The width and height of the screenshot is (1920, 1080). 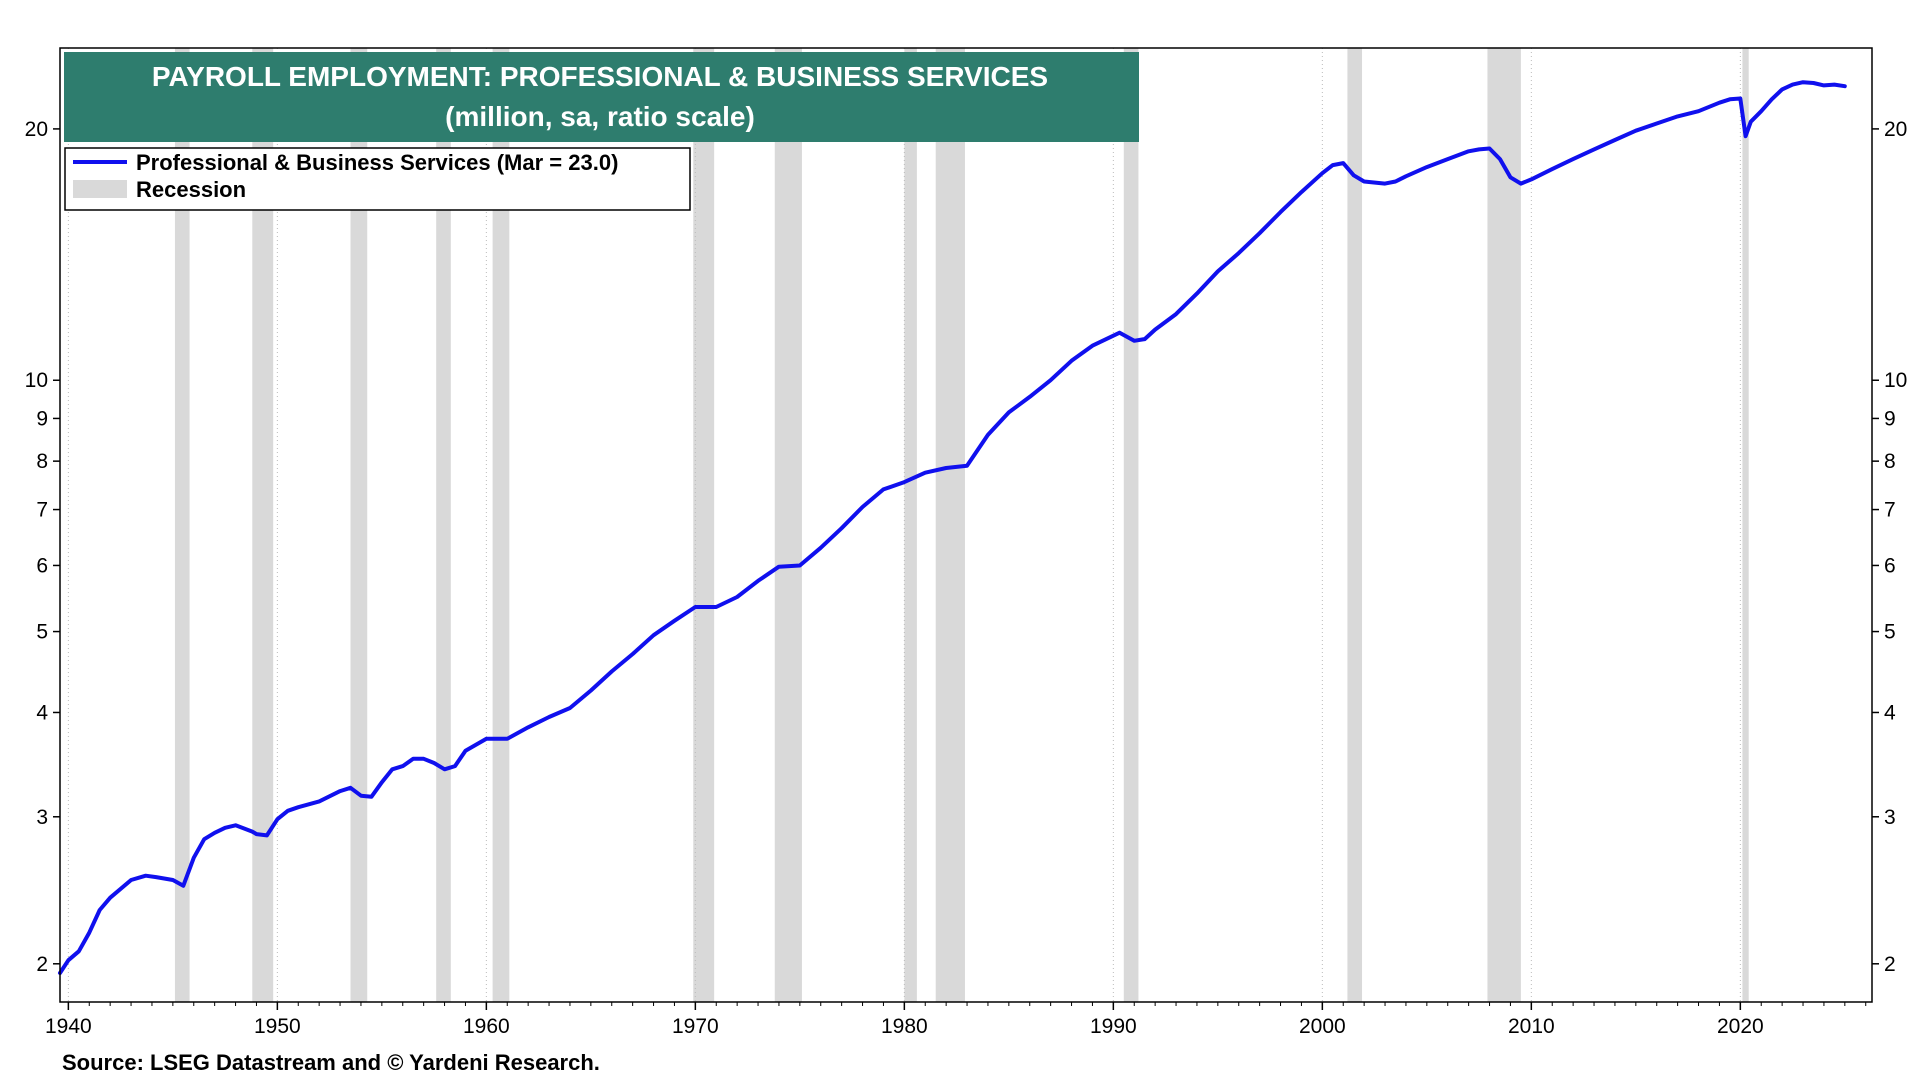 What do you see at coordinates (191, 189) in the screenshot?
I see `legend-label-recession: Recession` at bounding box center [191, 189].